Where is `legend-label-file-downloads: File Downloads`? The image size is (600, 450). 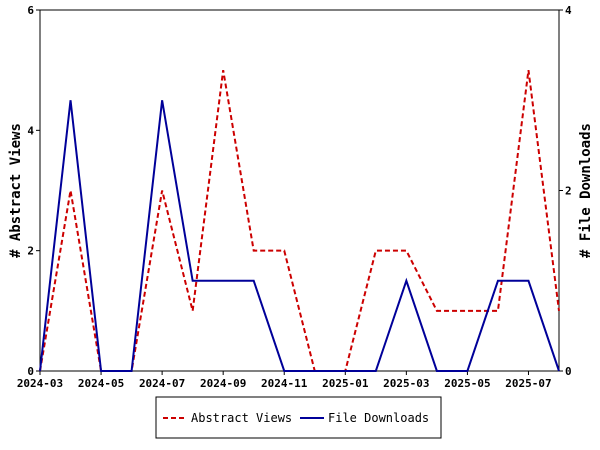
legend-label-file-downloads: File Downloads is located at coordinates (378, 418).